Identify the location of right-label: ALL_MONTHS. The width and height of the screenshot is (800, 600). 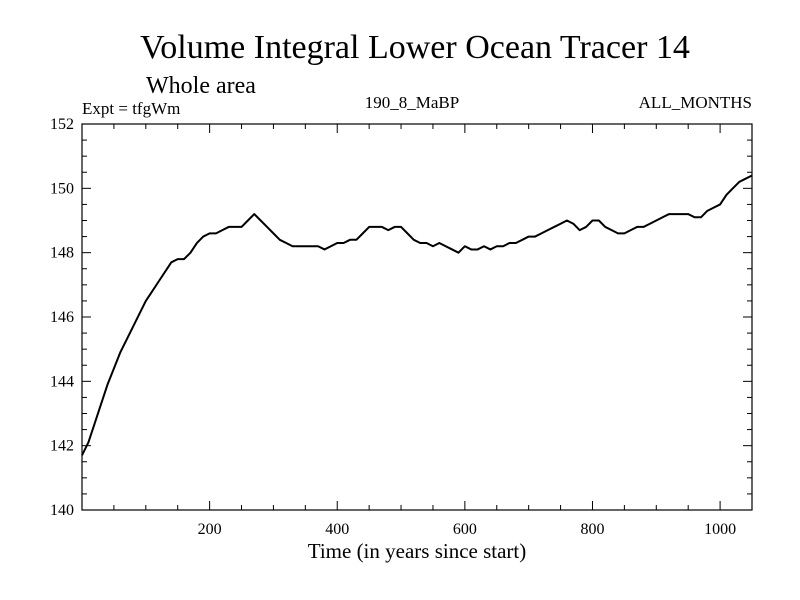
(695, 102).